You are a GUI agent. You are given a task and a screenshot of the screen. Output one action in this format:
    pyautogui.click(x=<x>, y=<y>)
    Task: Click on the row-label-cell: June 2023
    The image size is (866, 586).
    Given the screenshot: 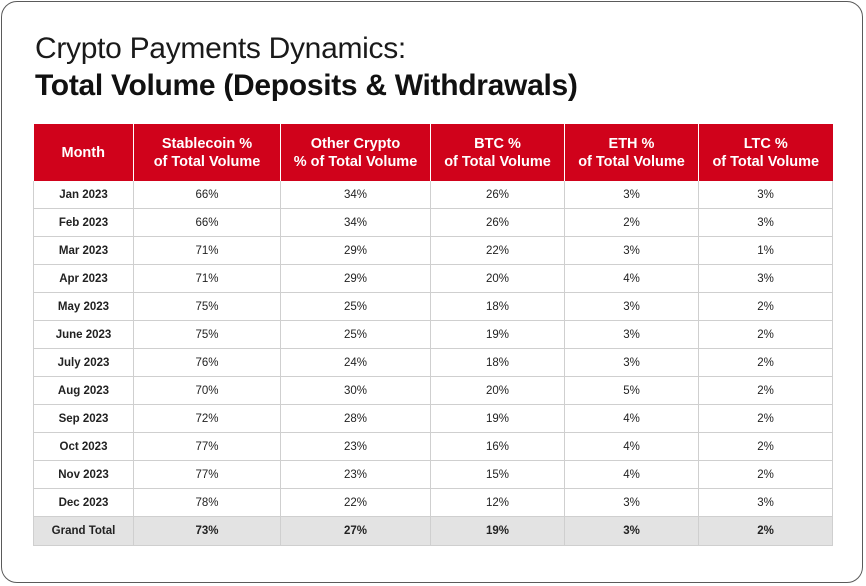 What is the action you would take?
    pyautogui.click(x=83, y=334)
    